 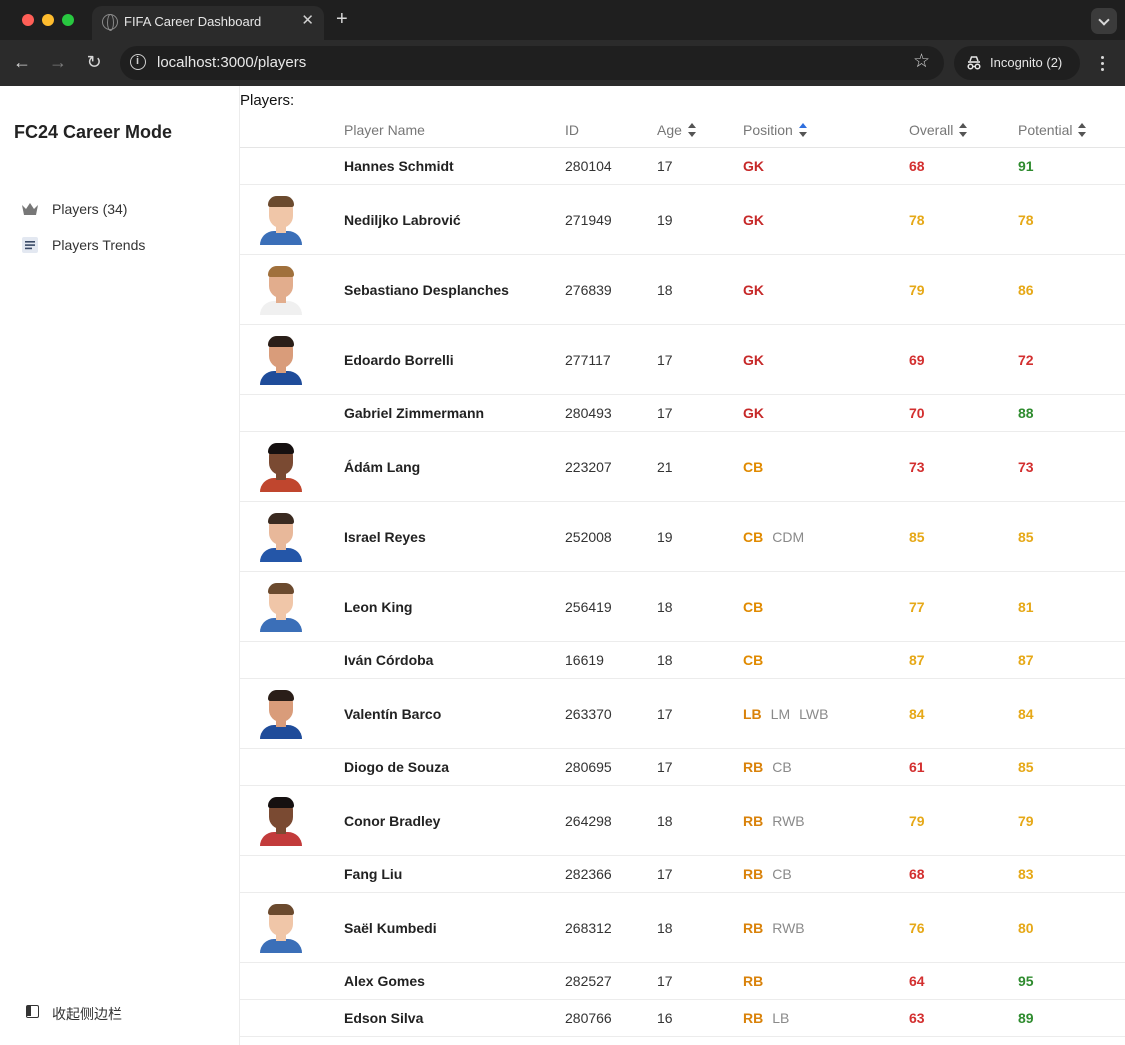 I want to click on table-row: Edoardo Borrelli 277117 17 GK 69 72, so click(x=682, y=360).